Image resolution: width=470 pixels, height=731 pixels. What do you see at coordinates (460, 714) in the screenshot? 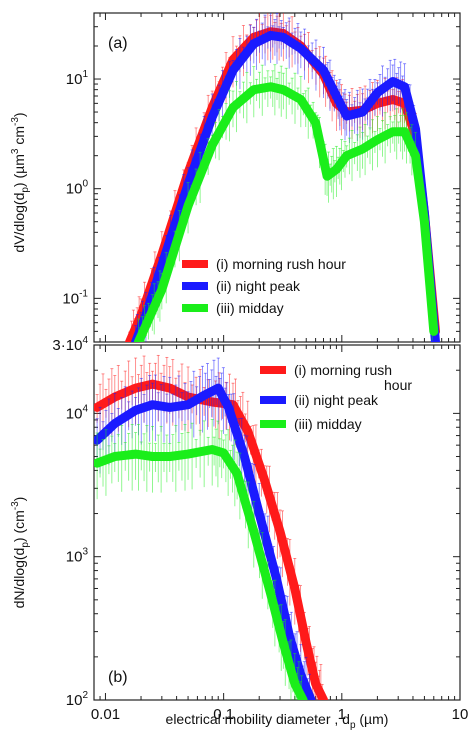
I see `x-tick-label: 10` at bounding box center [460, 714].